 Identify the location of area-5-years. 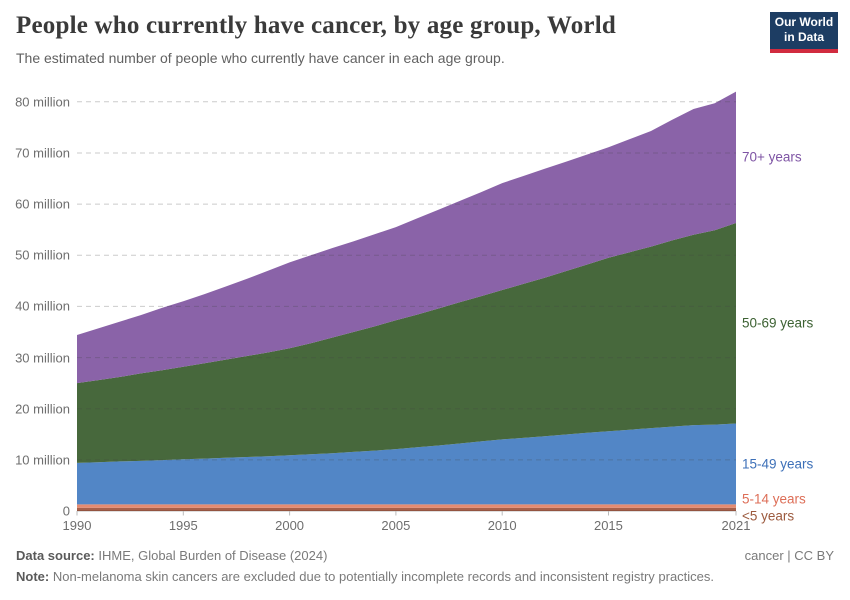
(406, 509).